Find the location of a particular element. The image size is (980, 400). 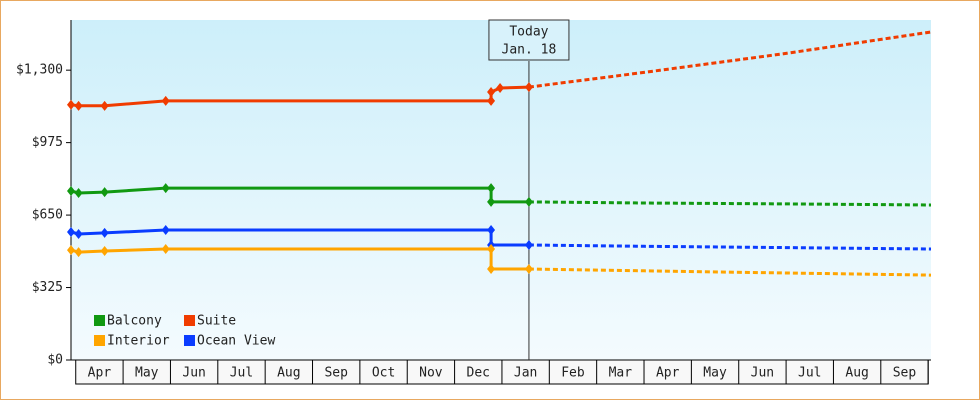

legend-label: Balcony is located at coordinates (134, 321).